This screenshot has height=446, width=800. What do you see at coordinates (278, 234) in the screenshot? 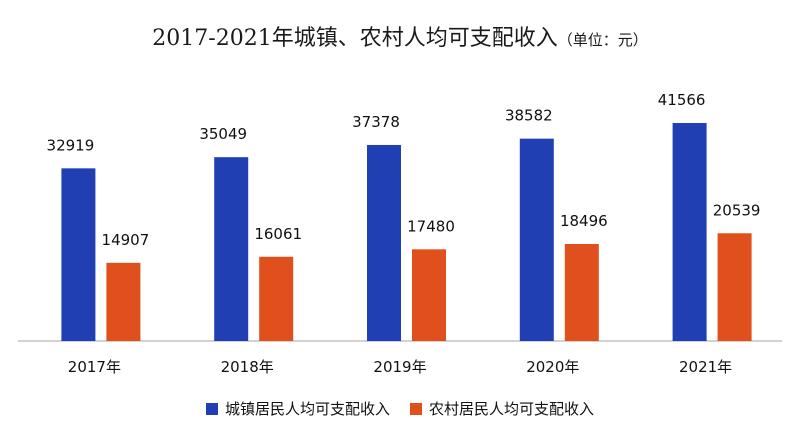
I see `data-label-rural-1: 16061` at bounding box center [278, 234].